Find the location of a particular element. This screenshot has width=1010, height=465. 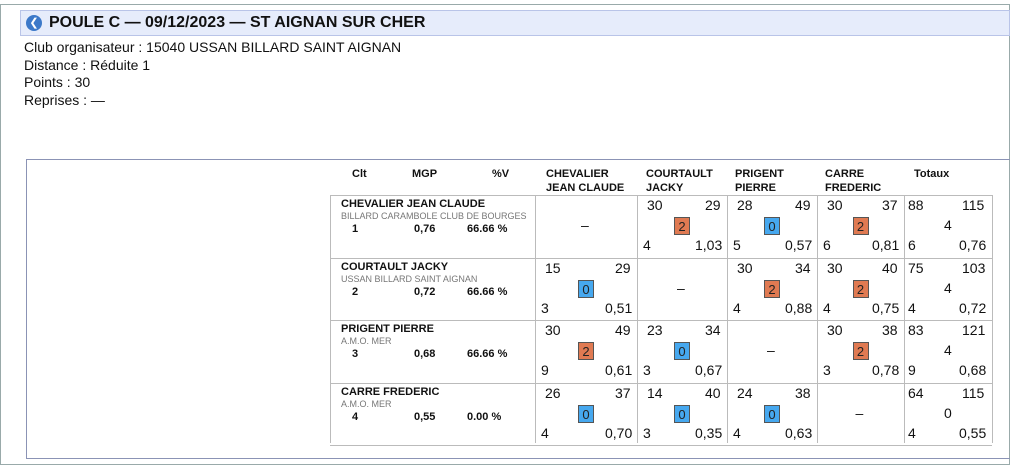

player-name: COURTAULT JACKY is located at coordinates (395, 267).